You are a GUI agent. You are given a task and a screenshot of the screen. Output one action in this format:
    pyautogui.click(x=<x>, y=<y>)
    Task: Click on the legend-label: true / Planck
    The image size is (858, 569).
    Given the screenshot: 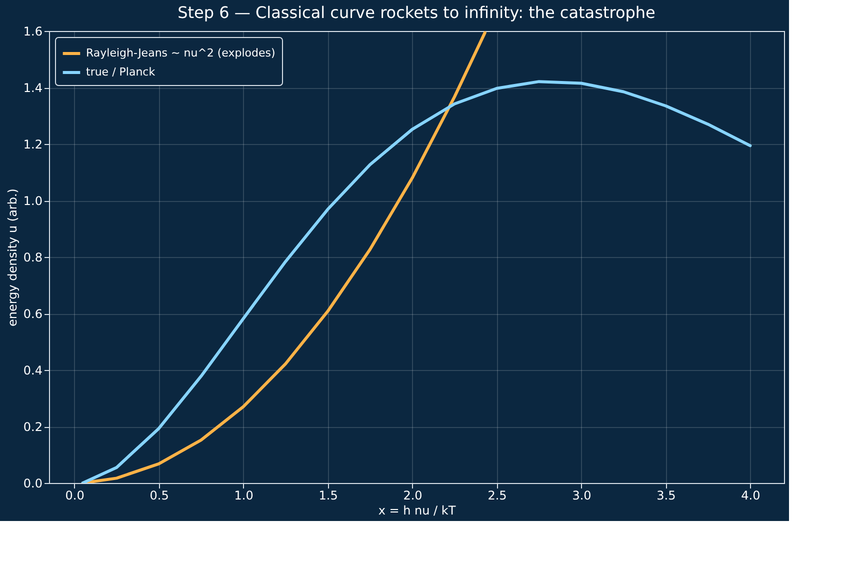 What is the action you would take?
    pyautogui.click(x=121, y=72)
    